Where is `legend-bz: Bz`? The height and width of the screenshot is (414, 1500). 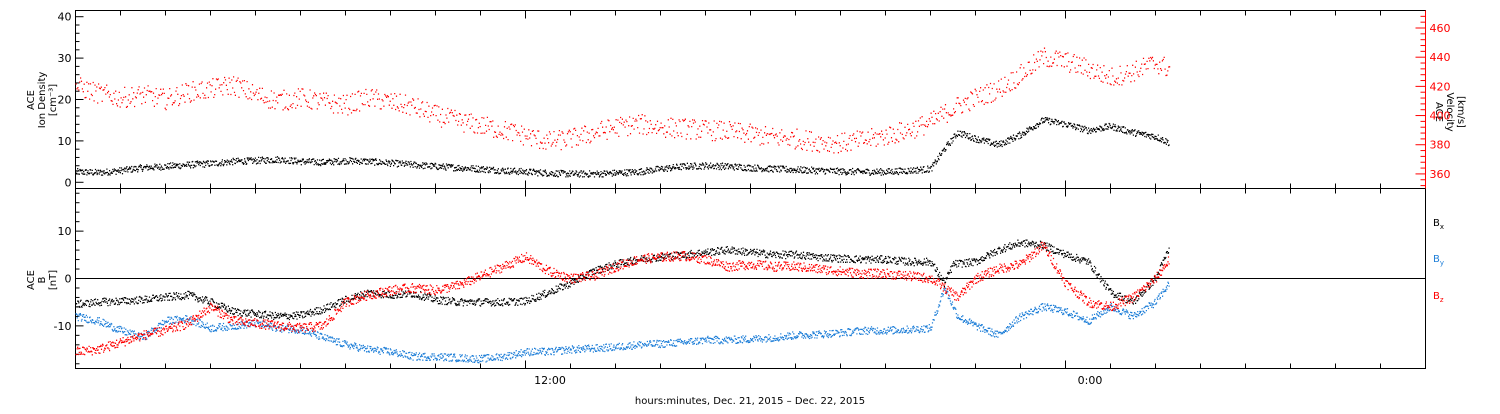
legend-bz: Bz is located at coordinates (1438, 297).